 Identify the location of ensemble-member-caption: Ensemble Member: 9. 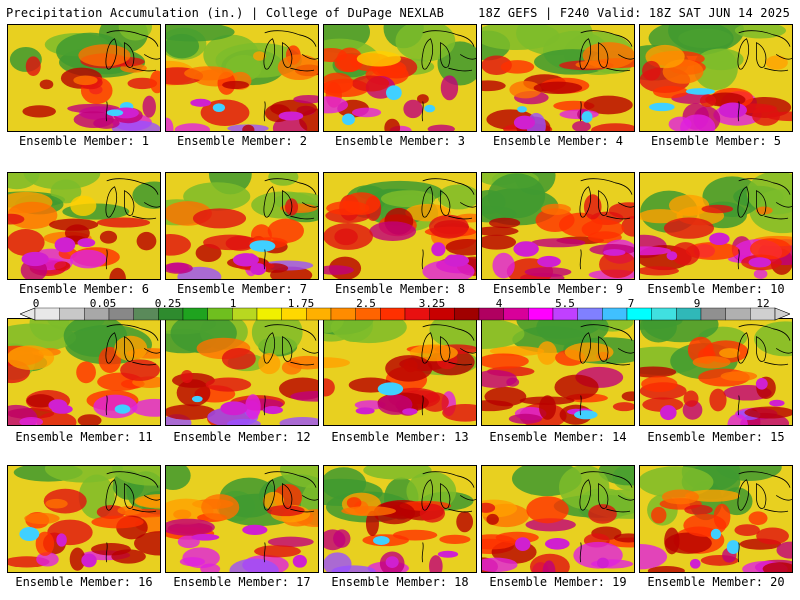
(558, 289).